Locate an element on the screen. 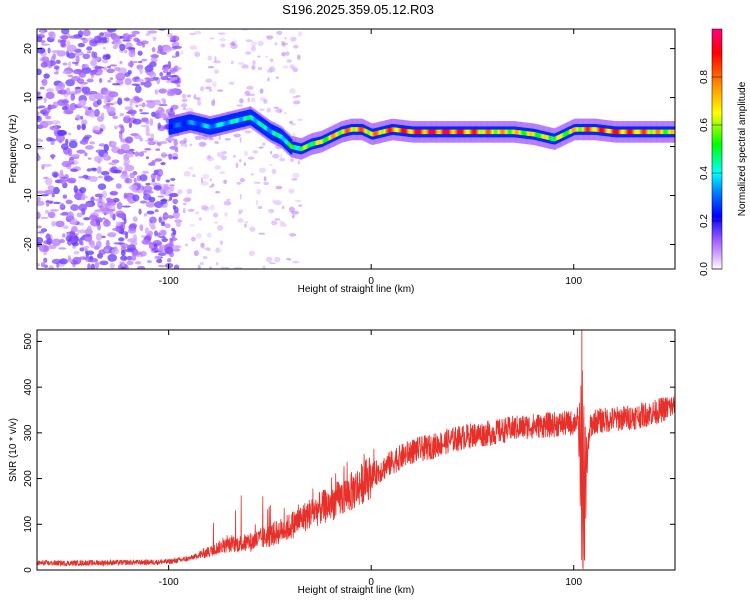 The image size is (750, 600). y-tick-label: -20 is located at coordinates (28, 244).